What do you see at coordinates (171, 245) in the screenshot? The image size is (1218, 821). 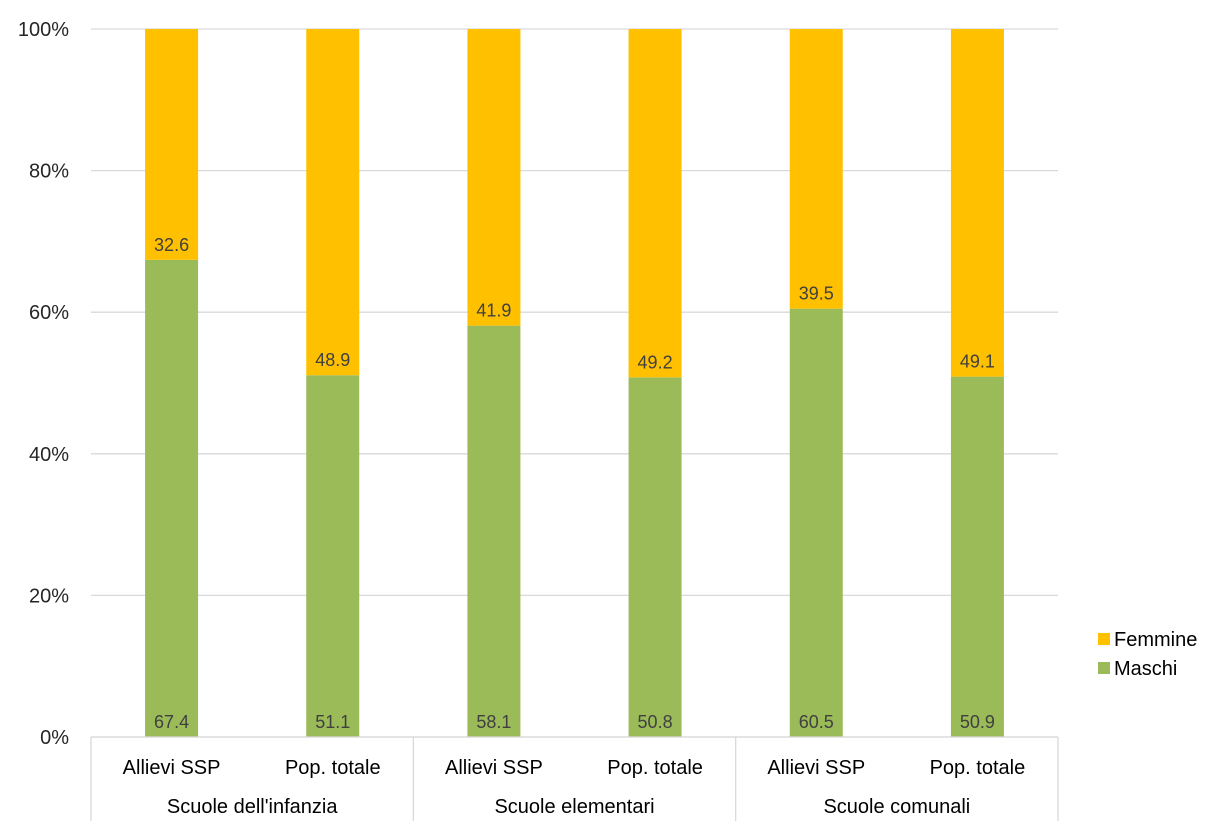 I see `data-label-femmine: 32.6` at bounding box center [171, 245].